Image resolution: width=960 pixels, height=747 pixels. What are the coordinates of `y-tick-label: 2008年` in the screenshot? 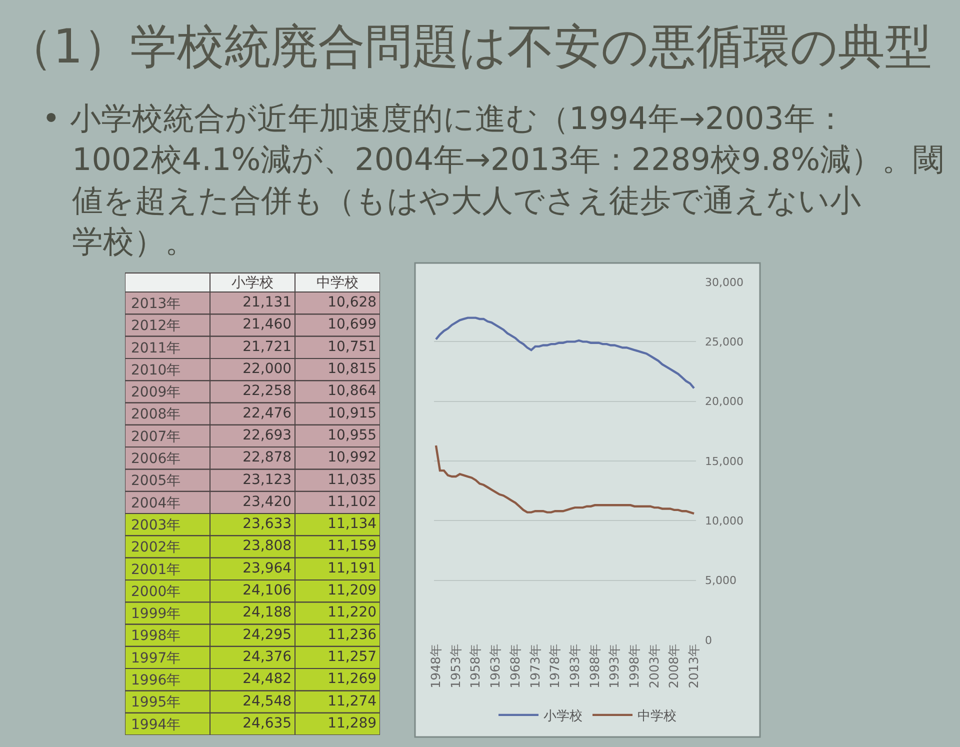 It's located at (156, 414).